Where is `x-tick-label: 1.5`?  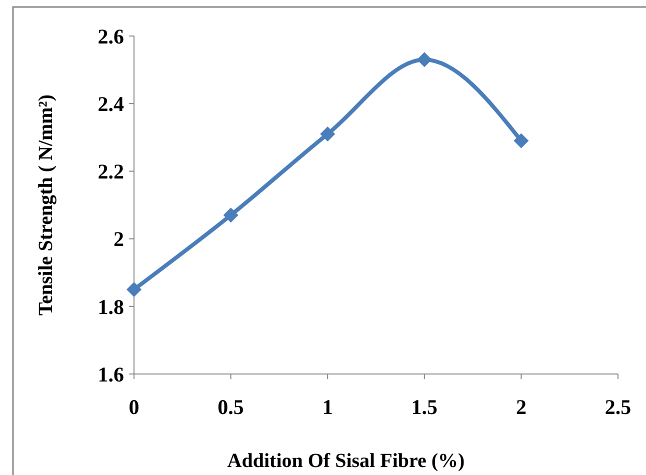 x-tick-label: 1.5 is located at coordinates (424, 407).